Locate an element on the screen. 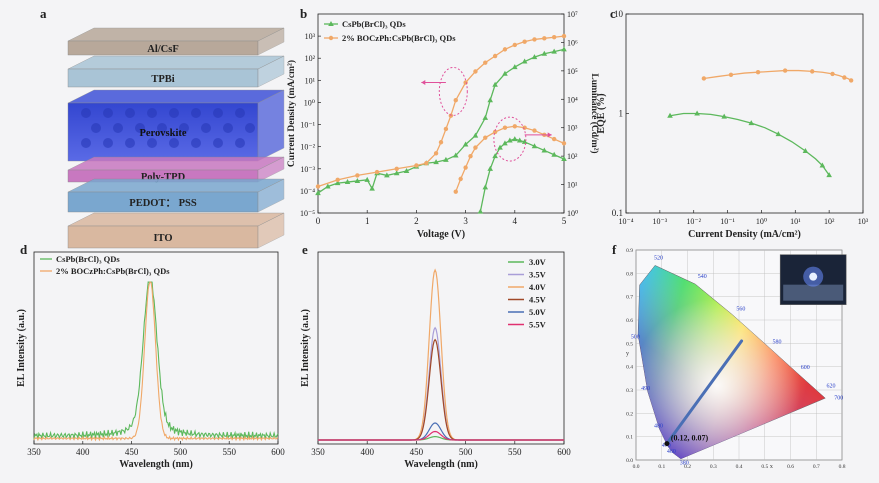 The height and width of the screenshot is (483, 879). legend-entry: CsPb(BrCl)₃ QDs is located at coordinates (374, 24).